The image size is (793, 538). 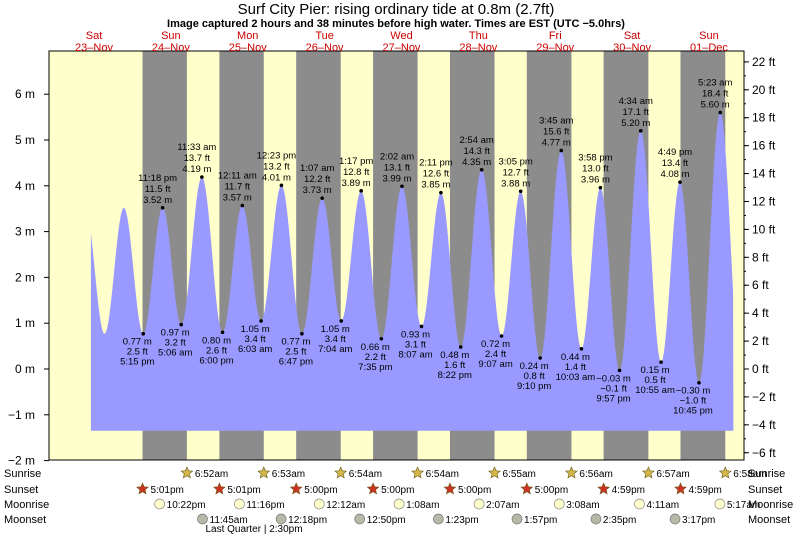 What do you see at coordinates (167, 490) in the screenshot?
I see `sunset-time: 5:01pm` at bounding box center [167, 490].